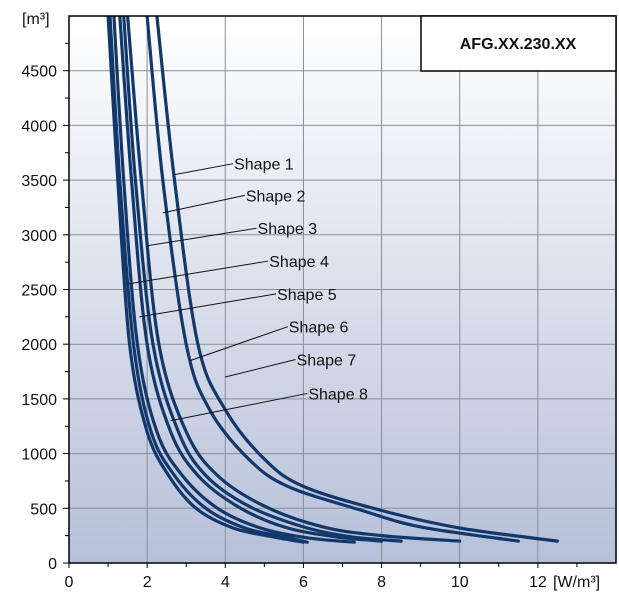 The width and height of the screenshot is (619, 597). Describe the element at coordinates (307, 295) in the screenshot. I see `series-label-shape-5: Shape 5` at that location.